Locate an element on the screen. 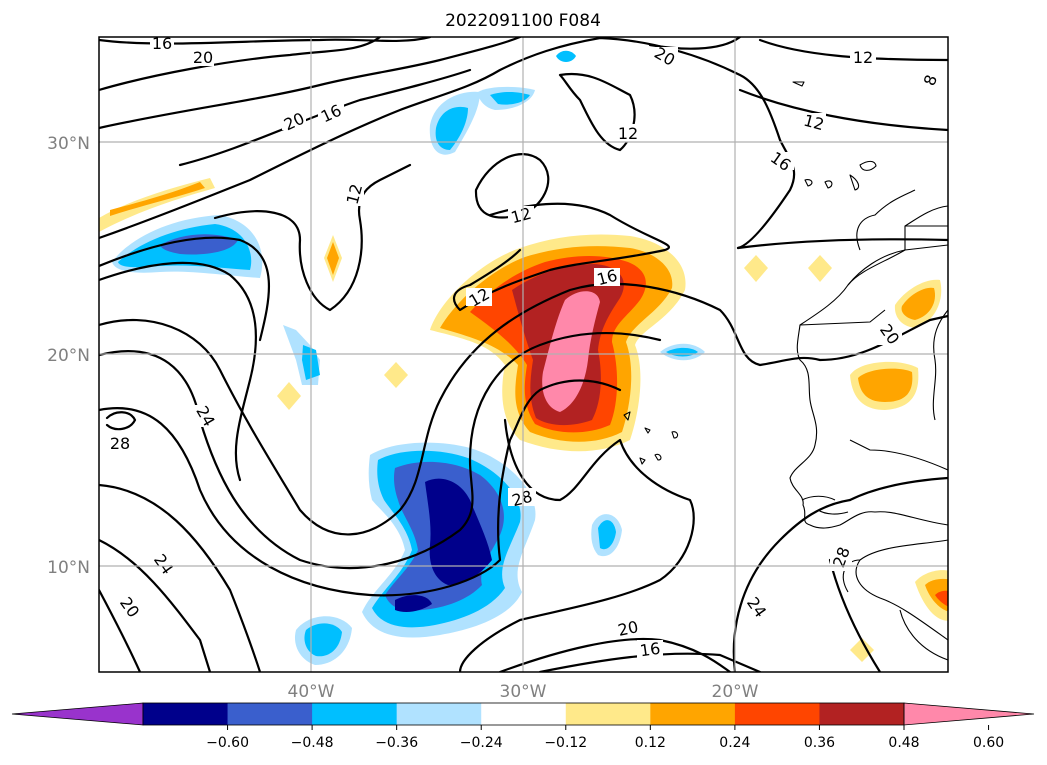 The image size is (1047, 765). colorbar-extend-low is located at coordinates (77, 714).